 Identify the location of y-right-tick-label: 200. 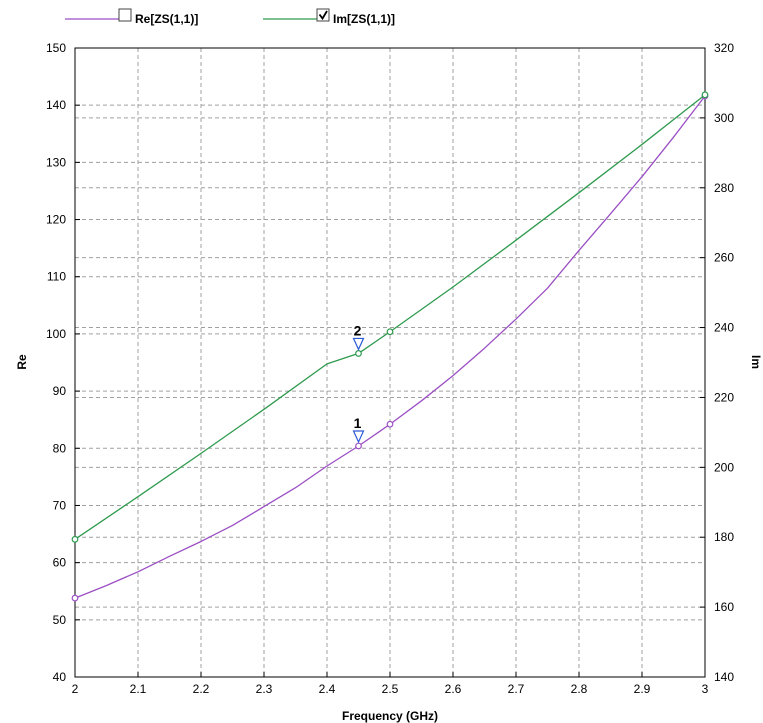
(724, 467).